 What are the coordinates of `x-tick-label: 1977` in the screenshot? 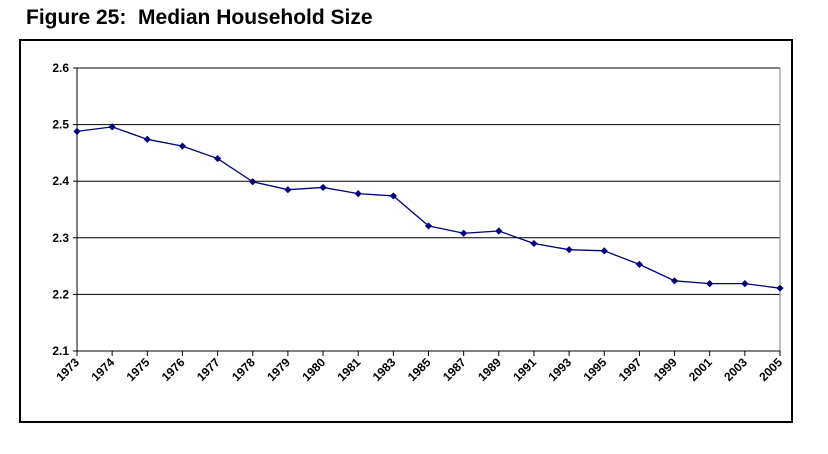 It's located at (208, 369).